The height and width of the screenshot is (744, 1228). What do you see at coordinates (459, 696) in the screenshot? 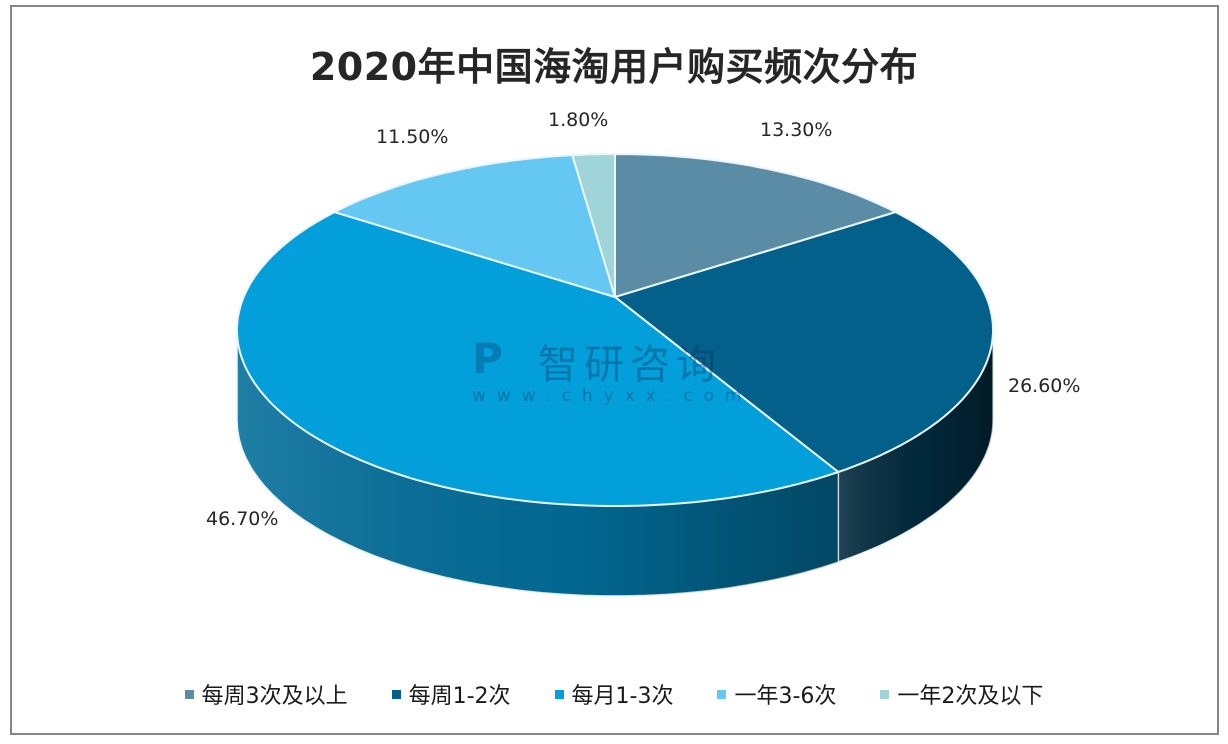
I see `legend-label: 每周1-2次` at bounding box center [459, 696].